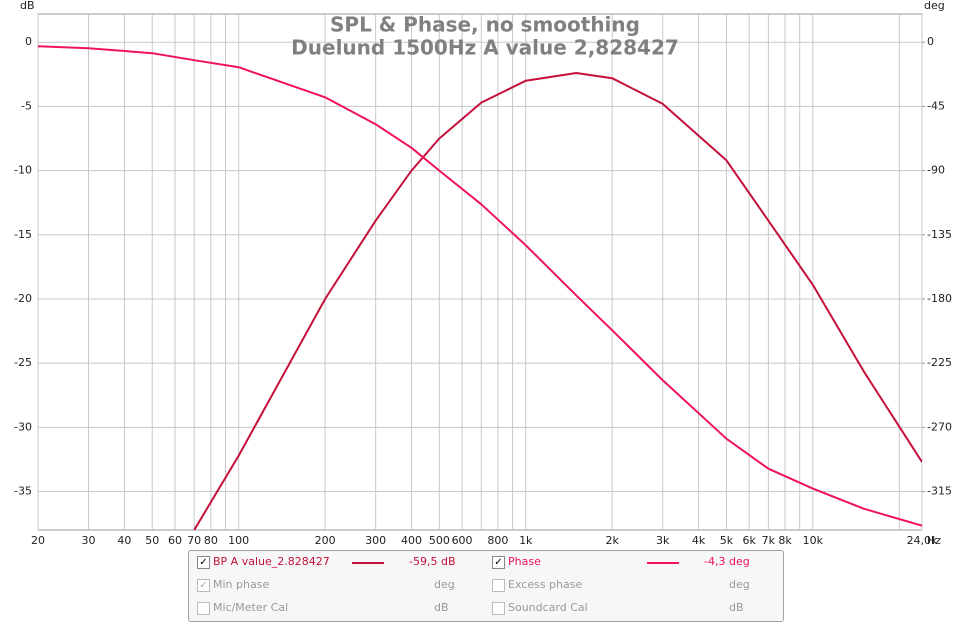  What do you see at coordinates (548, 607) in the screenshot?
I see `legend-label: Soundcard Cal` at bounding box center [548, 607].